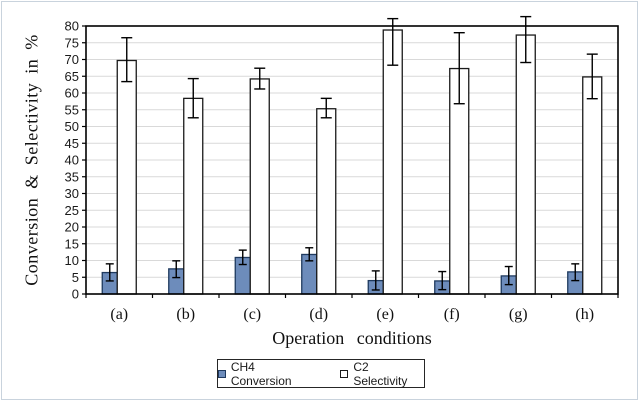  What do you see at coordinates (72, 260) in the screenshot?
I see `y-tick-label: 10` at bounding box center [72, 260].